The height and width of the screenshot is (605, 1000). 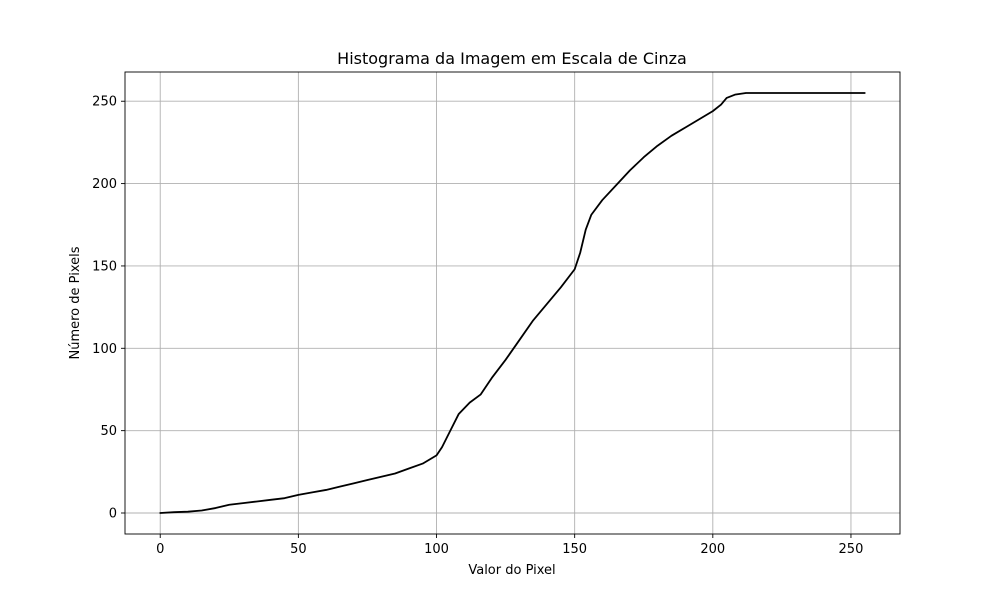 I want to click on x-tick-label: 100, so click(x=436, y=549).